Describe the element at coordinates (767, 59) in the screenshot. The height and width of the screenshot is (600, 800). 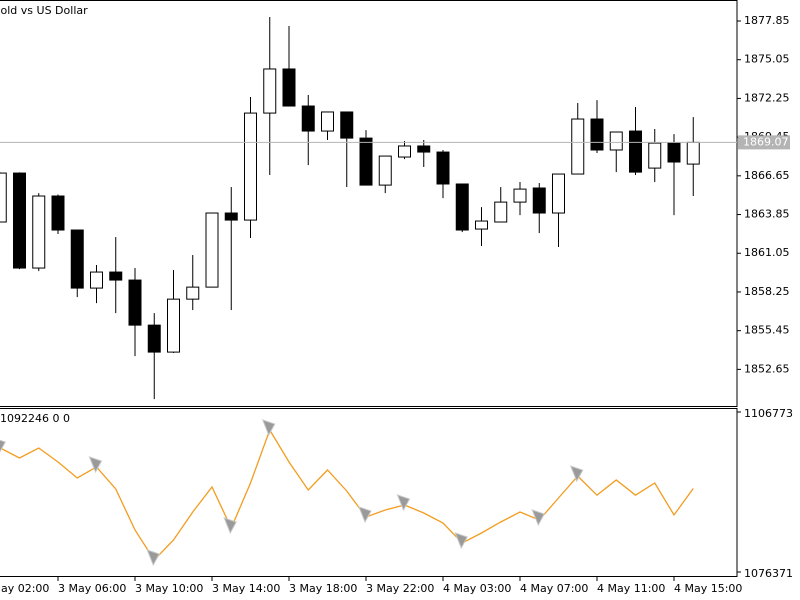
I see `y-tick-label: 1875.05` at that location.